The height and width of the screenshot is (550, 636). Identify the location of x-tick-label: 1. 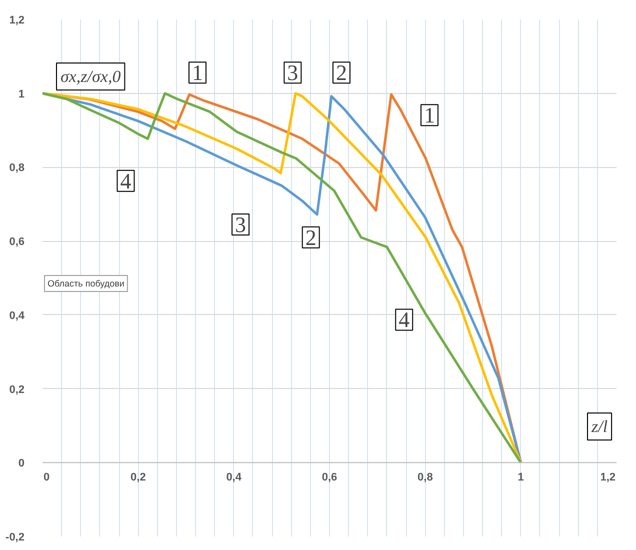
(521, 478).